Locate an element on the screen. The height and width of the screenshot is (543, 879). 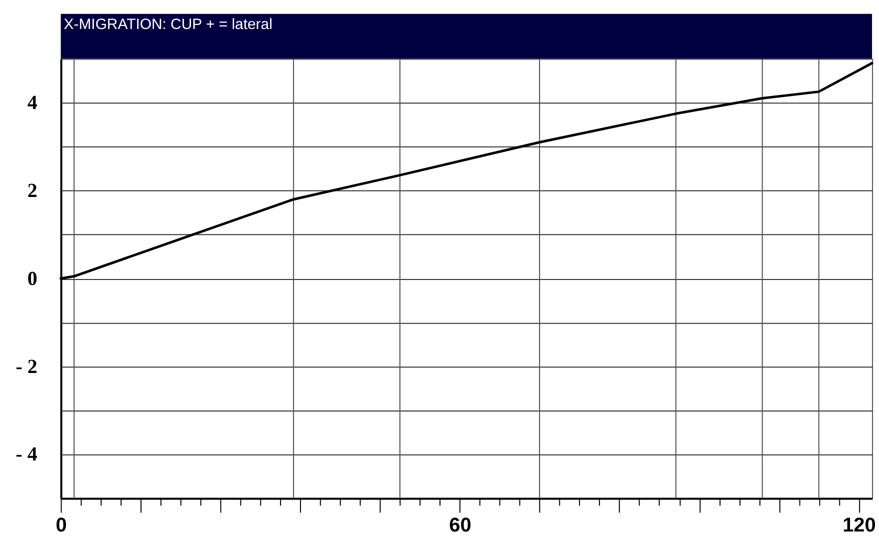
x-tick-label: 120 is located at coordinates (859, 525).